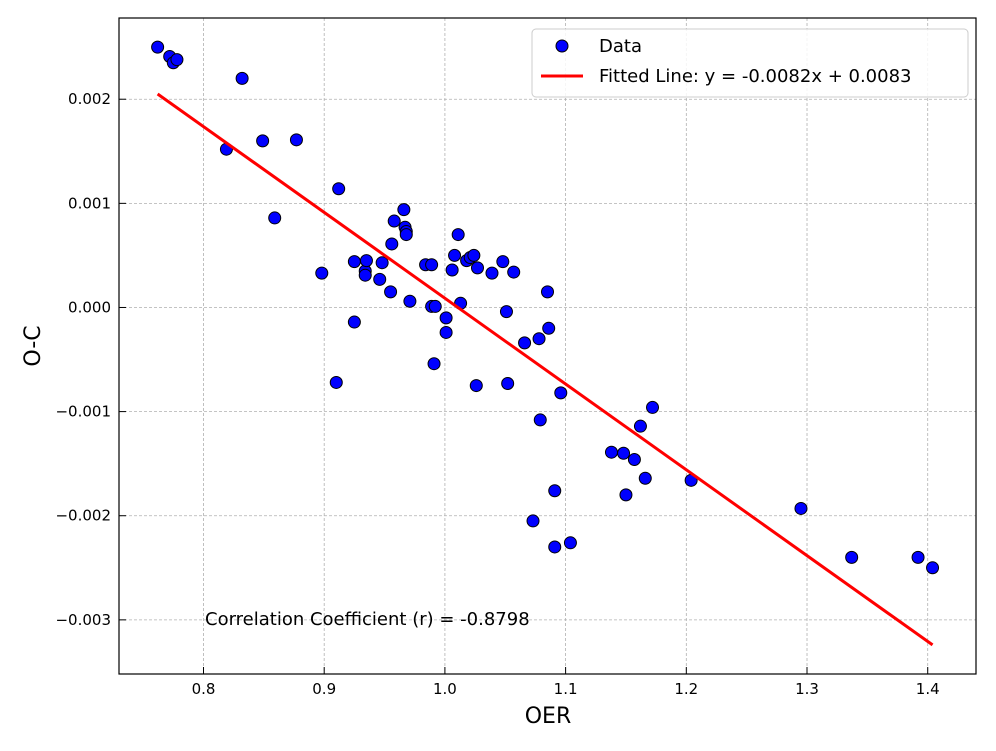 Image resolution: width=996 pixels, height=751 pixels. Describe the element at coordinates (686, 689) in the screenshot. I see `x-tick-label: 1.2` at that location.